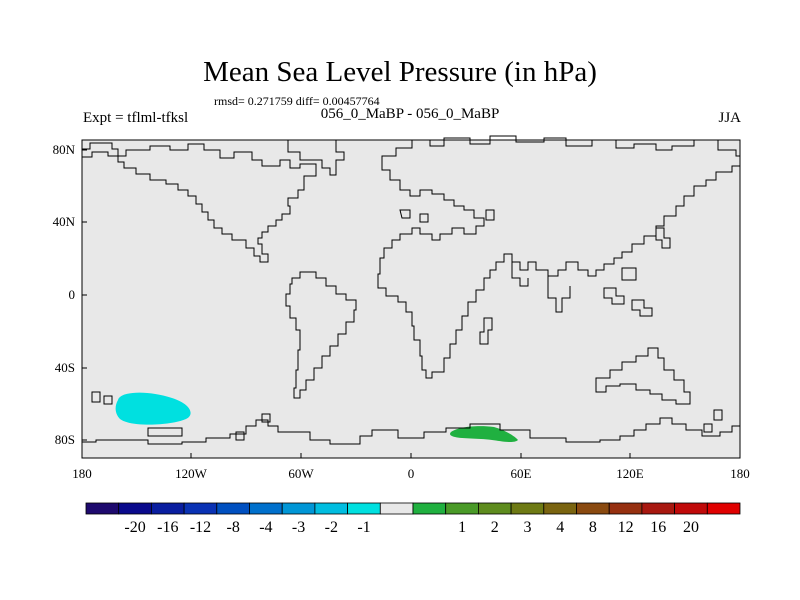 This screenshot has height=600, width=800. Describe the element at coordinates (82, 473) in the screenshot. I see `lon-label-180-west: 180` at that location.